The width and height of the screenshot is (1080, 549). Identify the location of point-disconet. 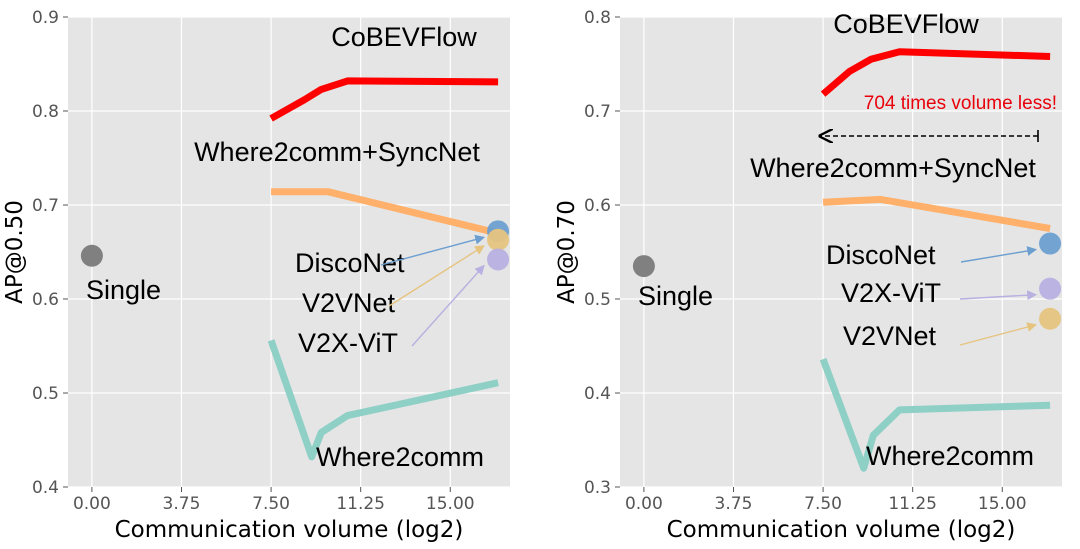
(1050, 243).